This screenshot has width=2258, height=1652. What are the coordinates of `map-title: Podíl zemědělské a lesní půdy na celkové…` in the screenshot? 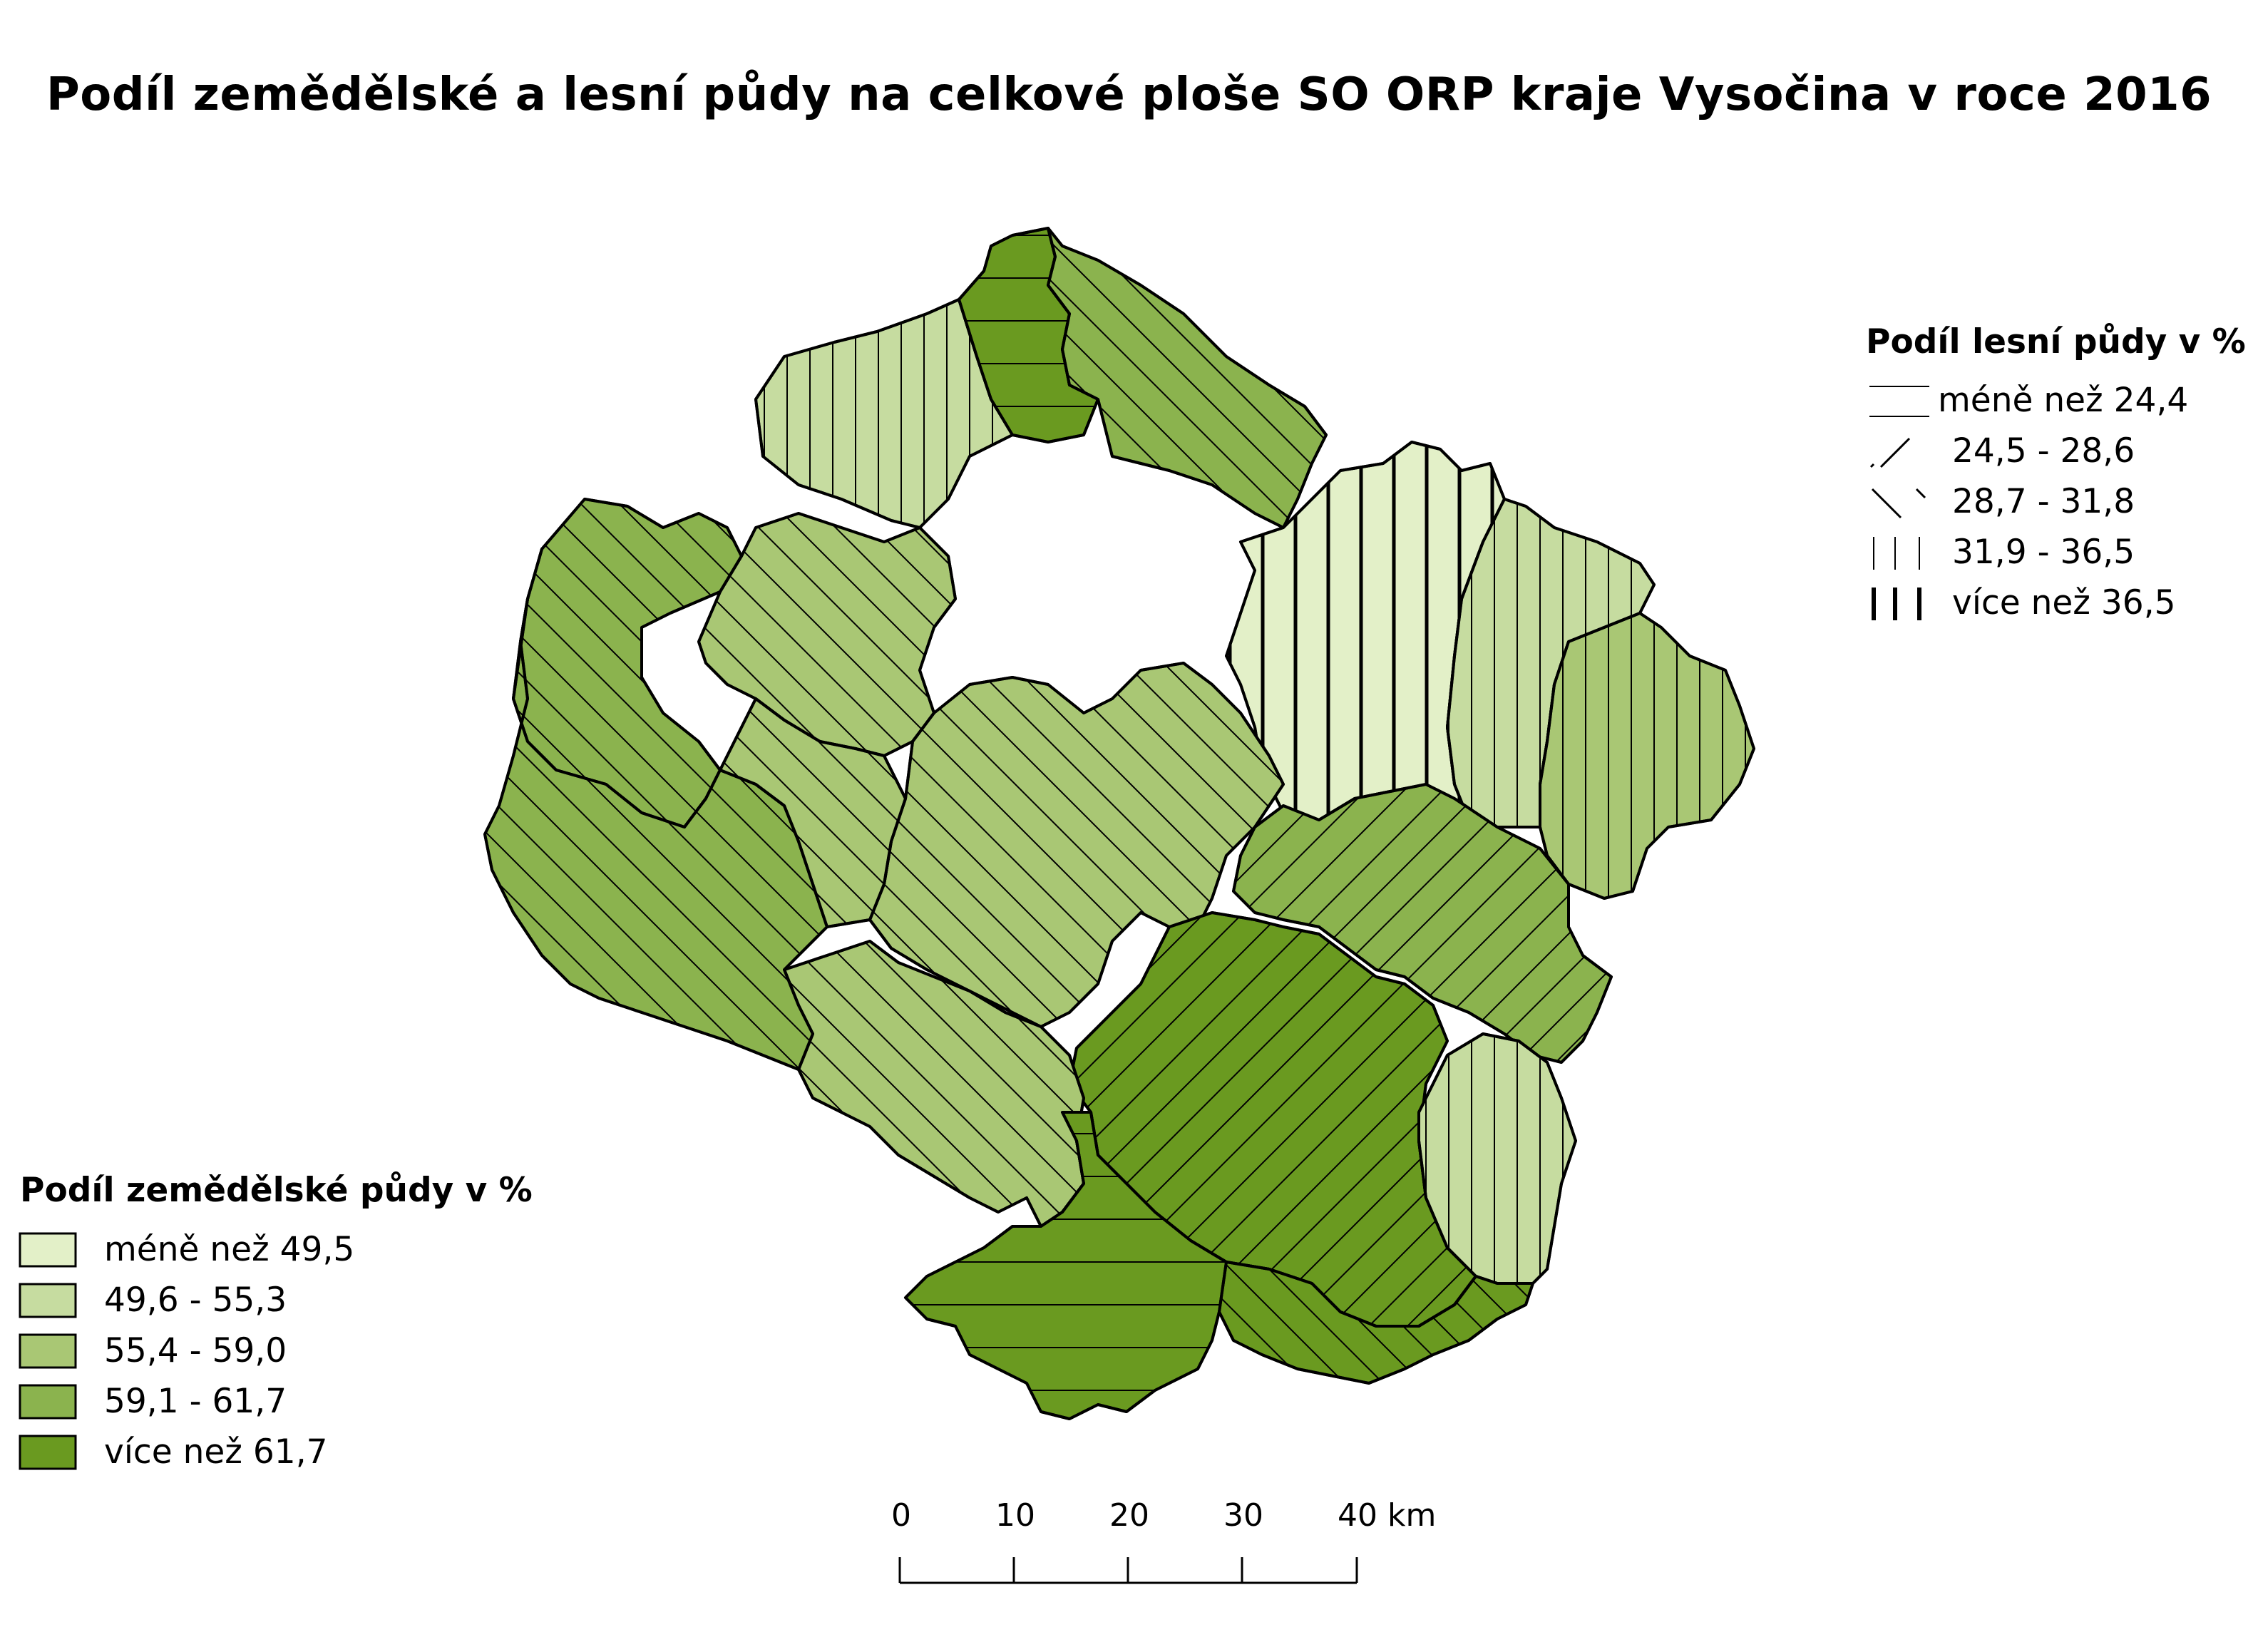 It's located at (1129, 94).